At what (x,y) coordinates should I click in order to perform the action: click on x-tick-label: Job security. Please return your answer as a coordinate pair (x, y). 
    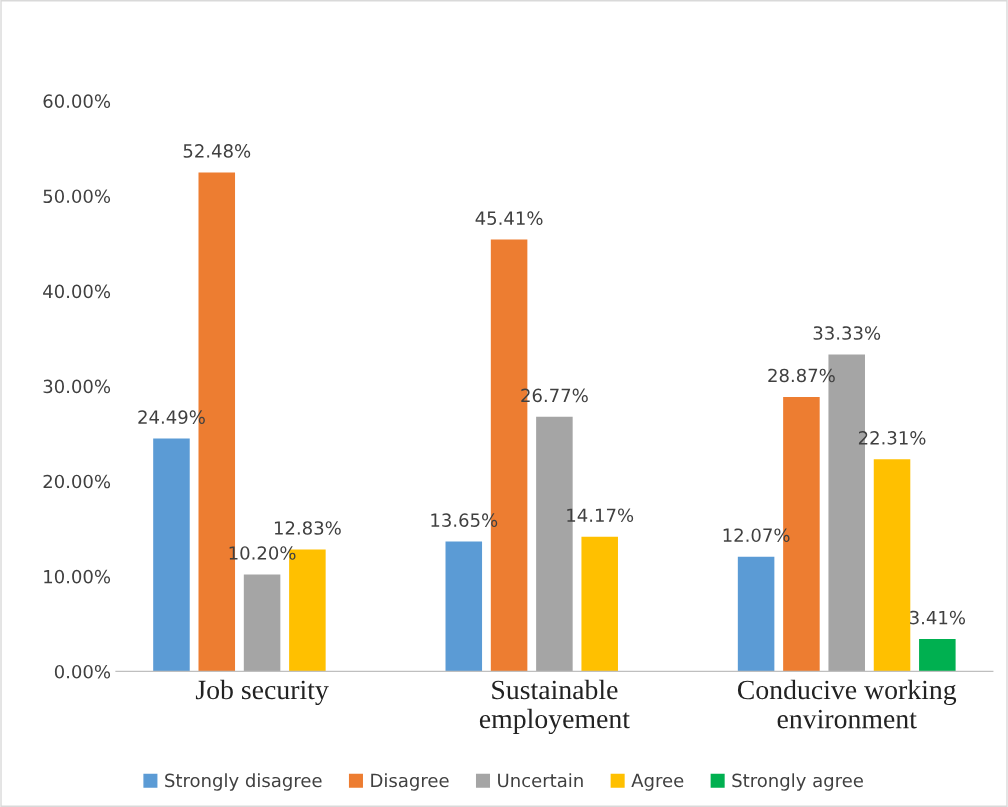
    Looking at the image, I should click on (262, 692).